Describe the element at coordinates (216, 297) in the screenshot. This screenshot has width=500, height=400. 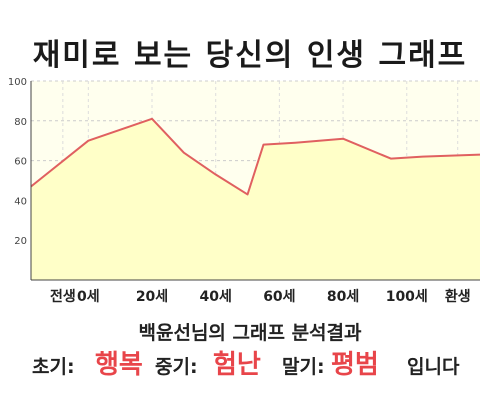
I see `x-tick-label: 40세` at that location.